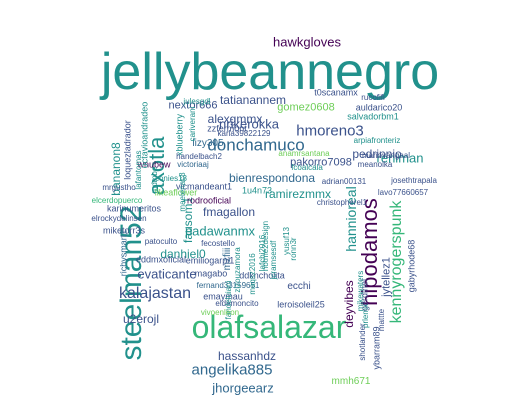 Image resolution: width=525 pixels, height=413 pixels. Describe the element at coordinates (269, 327) in the screenshot. I see `cloud-word: olafsalazar` at that location.